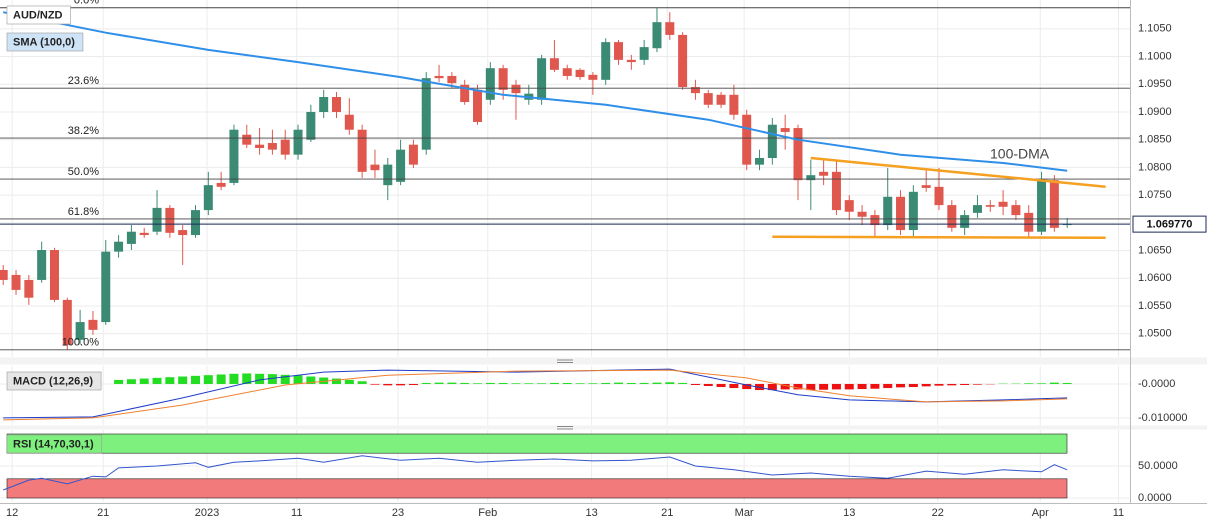 Image resolution: width=1207 pixels, height=526 pixels. I want to click on y-tick-label: 1.0950, so click(1155, 84).